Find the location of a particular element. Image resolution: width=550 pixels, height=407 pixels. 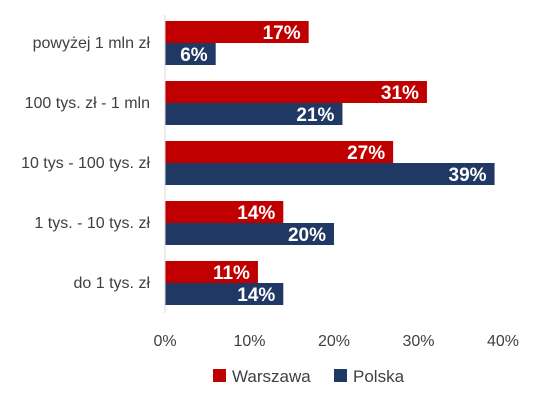

legend: Warszawa Polska is located at coordinates (309, 376).